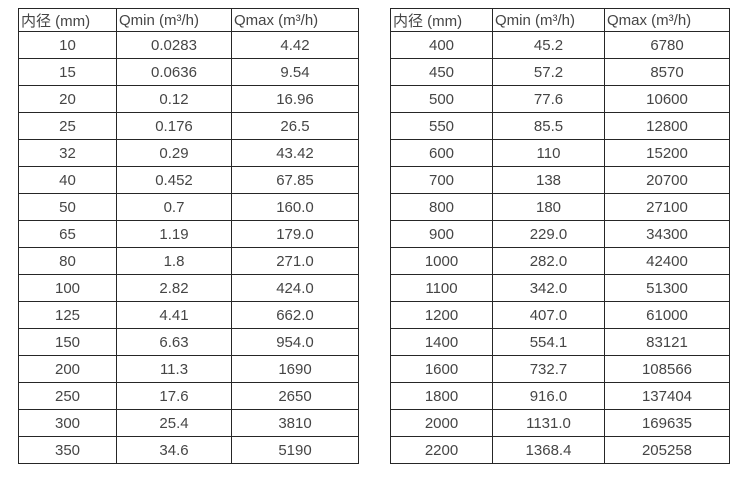 This screenshot has height=483, width=750. What do you see at coordinates (441, 180) in the screenshot?
I see `diameter-cell: 700` at bounding box center [441, 180].